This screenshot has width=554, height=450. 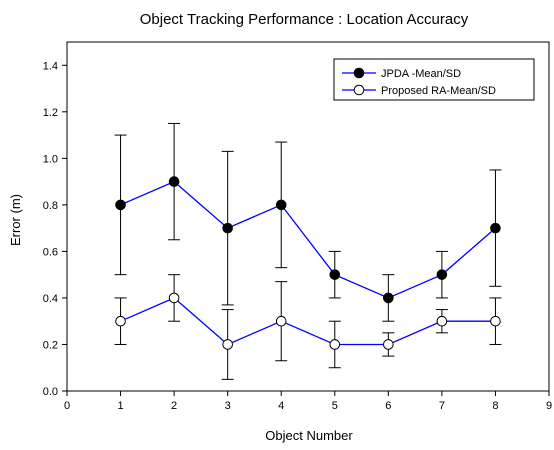 What do you see at coordinates (50, 159) in the screenshot?
I see `y-tick-label: 1.0` at bounding box center [50, 159].